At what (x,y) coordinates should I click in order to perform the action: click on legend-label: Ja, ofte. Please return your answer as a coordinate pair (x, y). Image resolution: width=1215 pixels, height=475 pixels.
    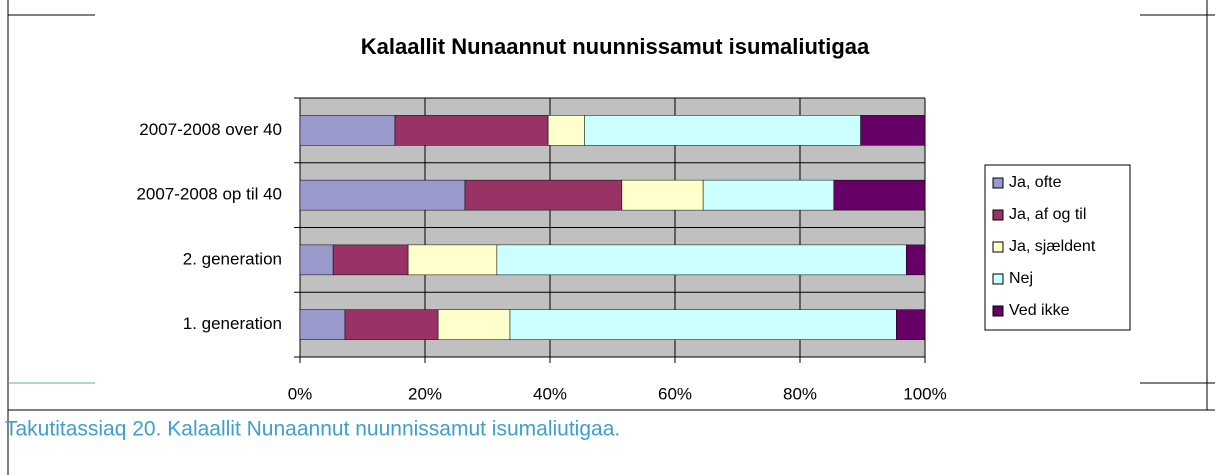
    Looking at the image, I should click on (1035, 182).